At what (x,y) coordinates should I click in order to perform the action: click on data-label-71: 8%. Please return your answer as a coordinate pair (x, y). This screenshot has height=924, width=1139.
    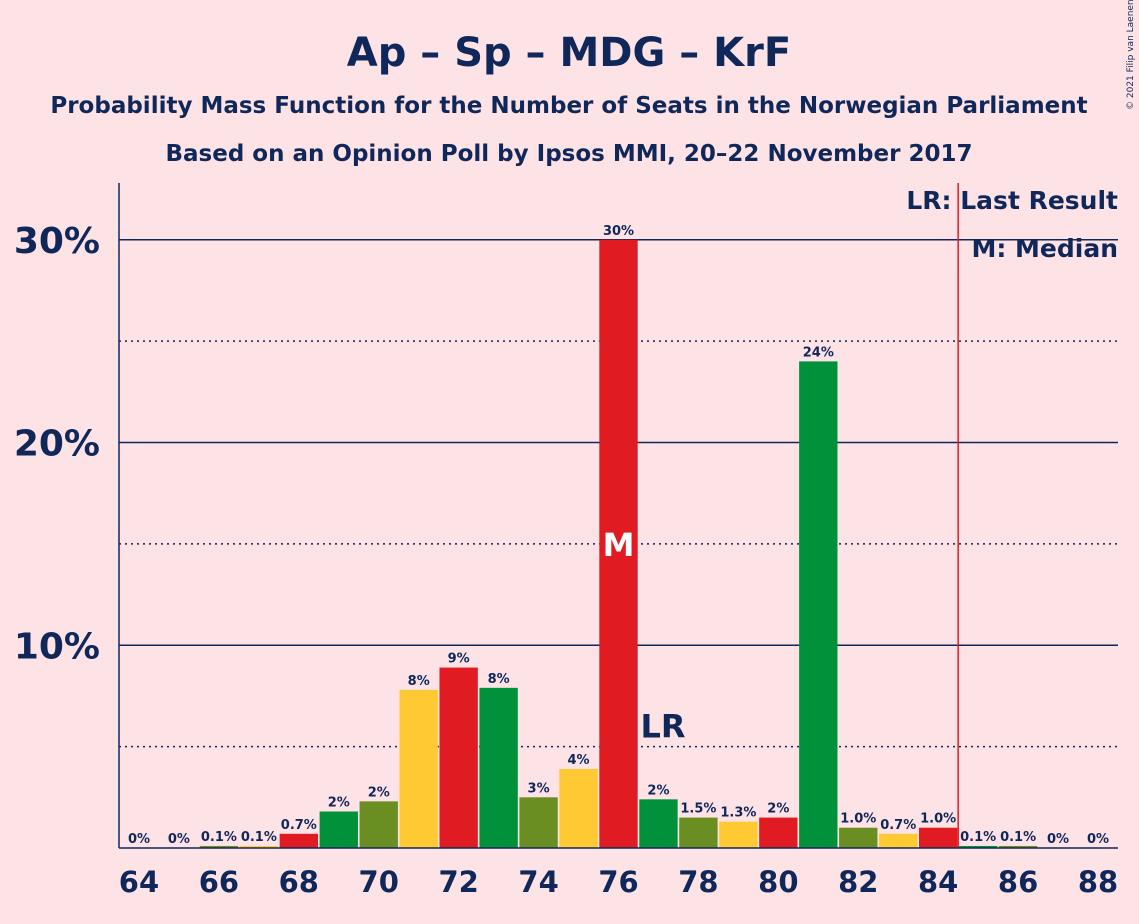
    Looking at the image, I should click on (419, 681).